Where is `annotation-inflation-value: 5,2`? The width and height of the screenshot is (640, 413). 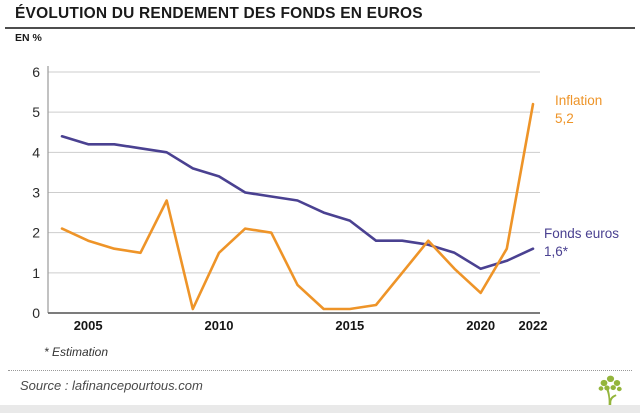
annotation-inflation-value: 5,2 is located at coordinates (564, 118).